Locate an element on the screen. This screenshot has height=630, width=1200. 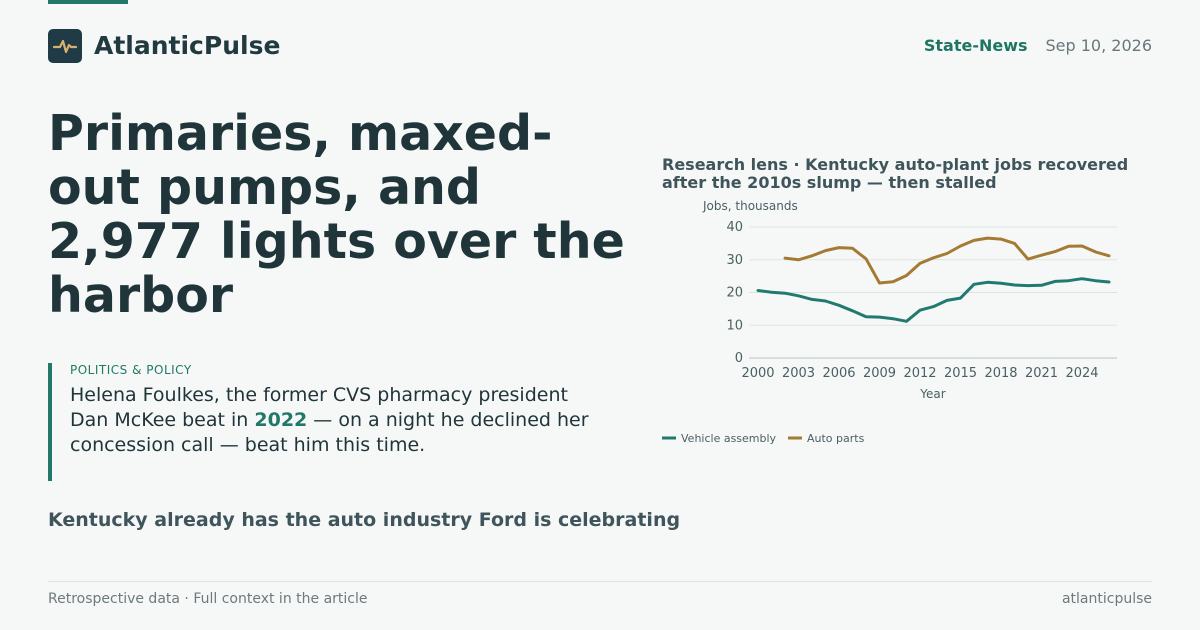
y-tick-label: 40 is located at coordinates (734, 227).